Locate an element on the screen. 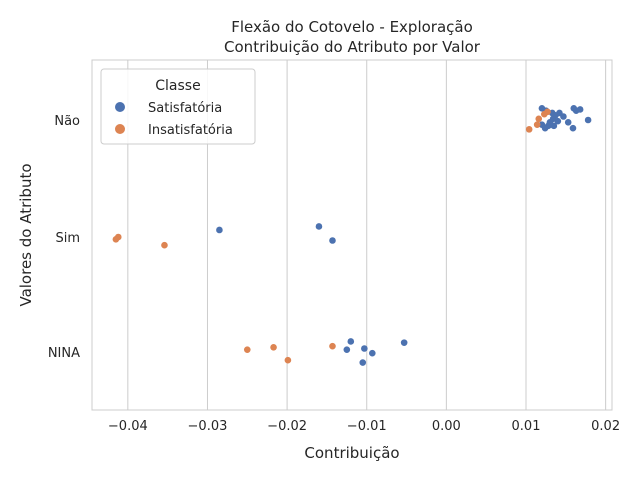  chart-subtitle: Contribuição do Atributo por Valor is located at coordinates (352, 47).